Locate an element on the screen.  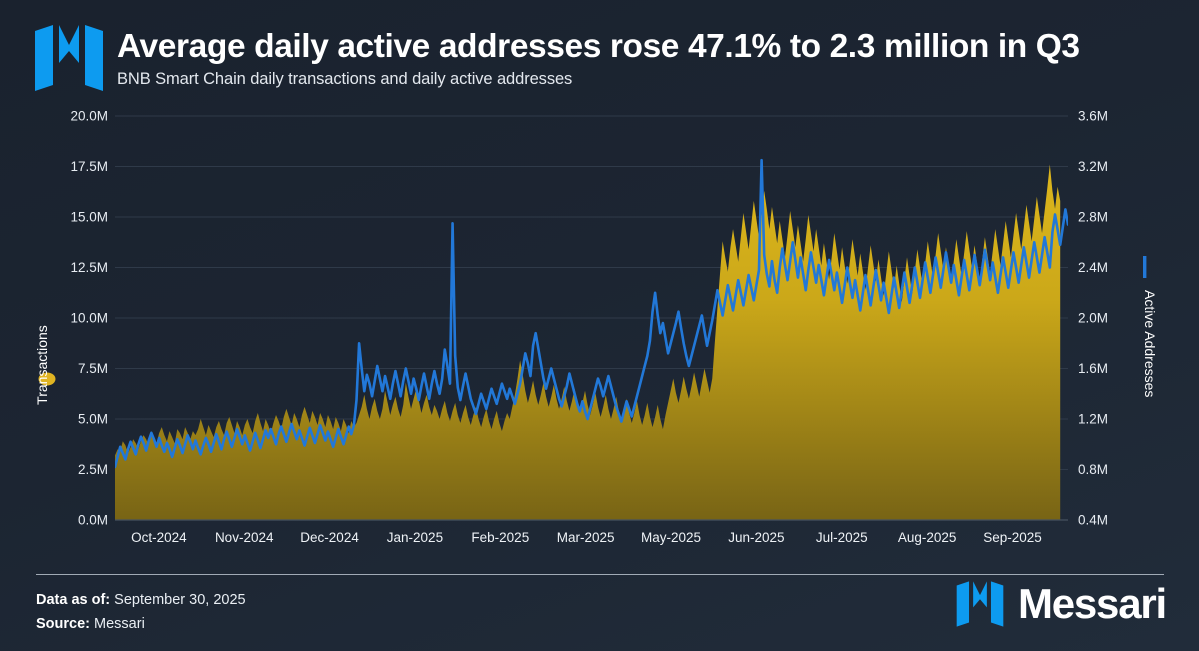
left-axis-tick-label: 15.0M is located at coordinates (89, 217).